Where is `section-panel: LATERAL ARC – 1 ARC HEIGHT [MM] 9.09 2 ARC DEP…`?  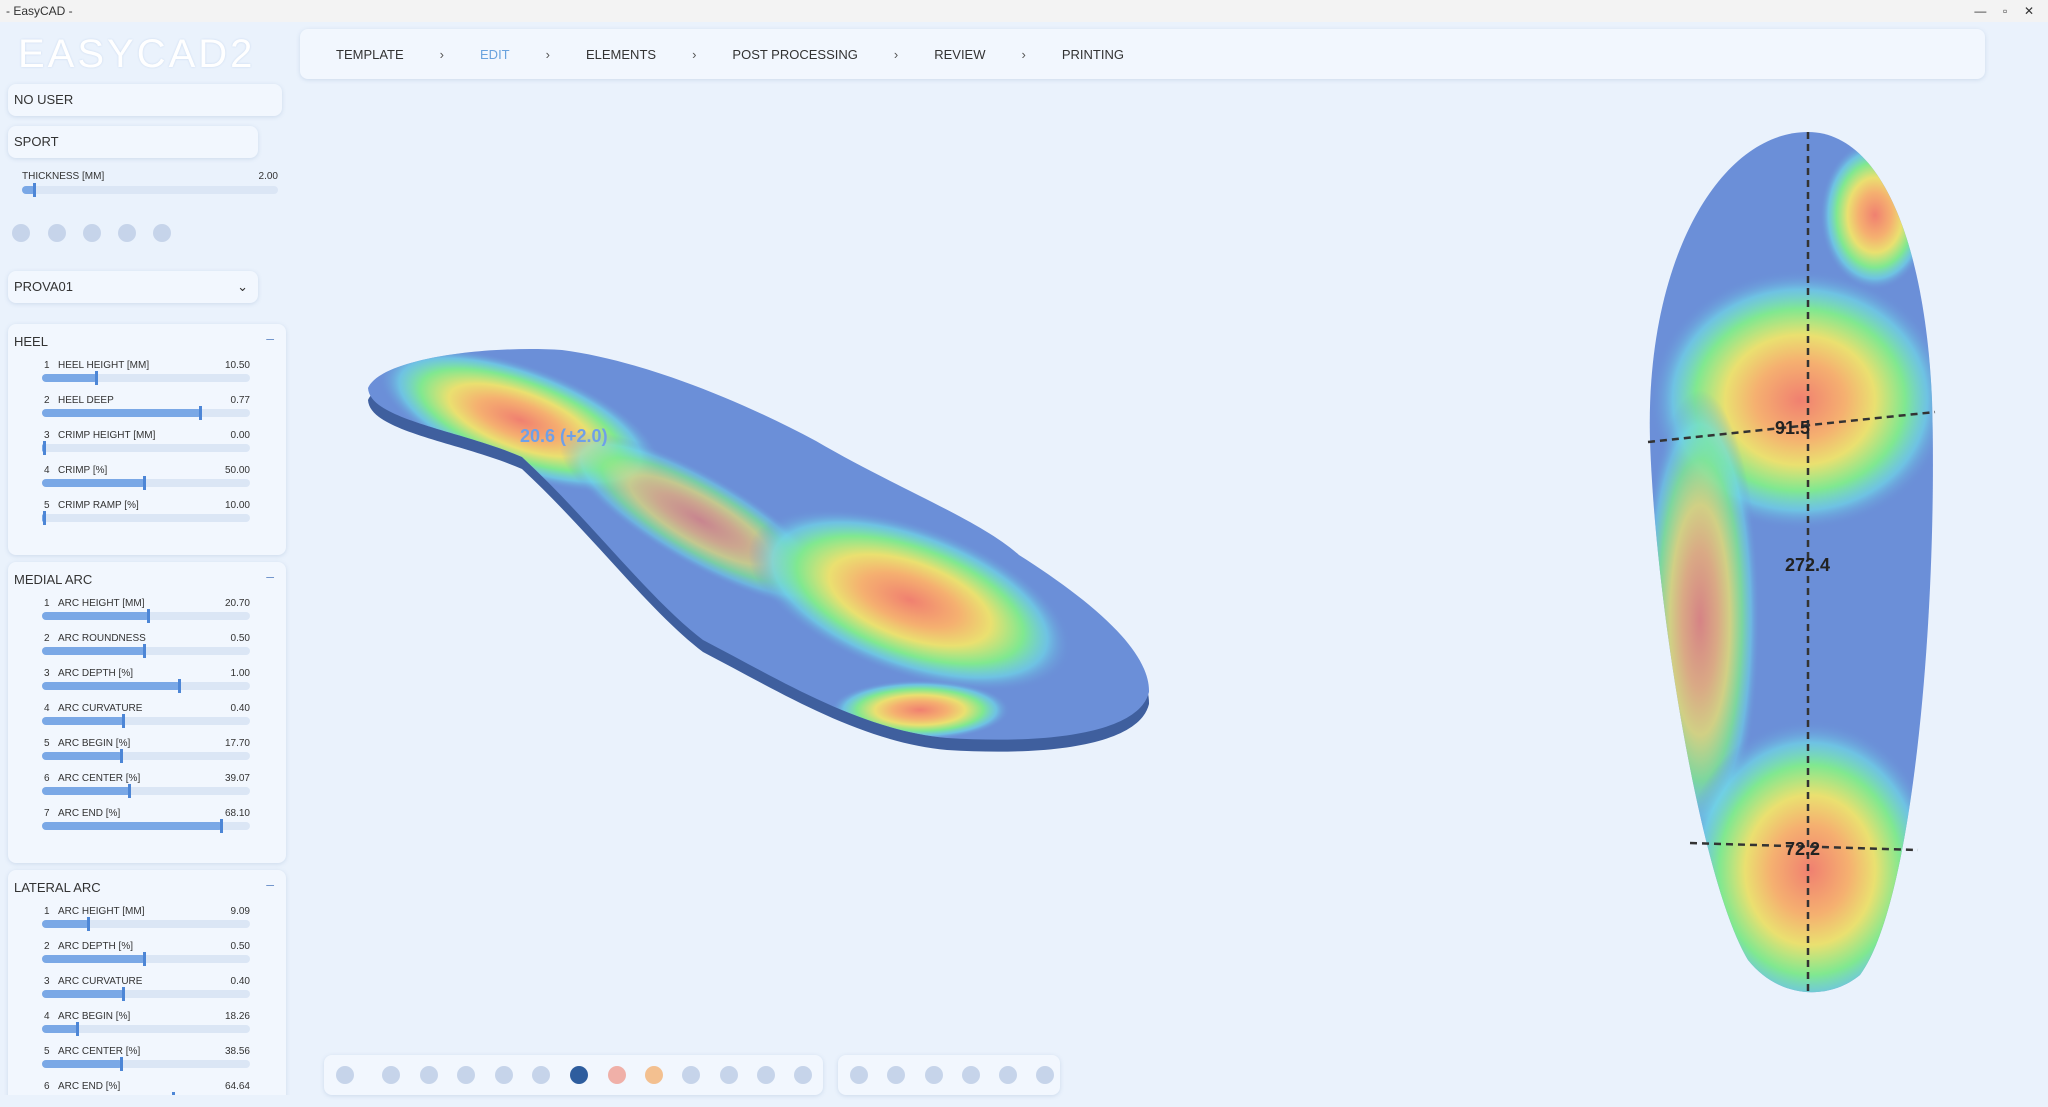
section-panel: LATERAL ARC – 1 ARC HEIGHT [MM] 9.09 2 ARC DEP… is located at coordinates (147, 982).